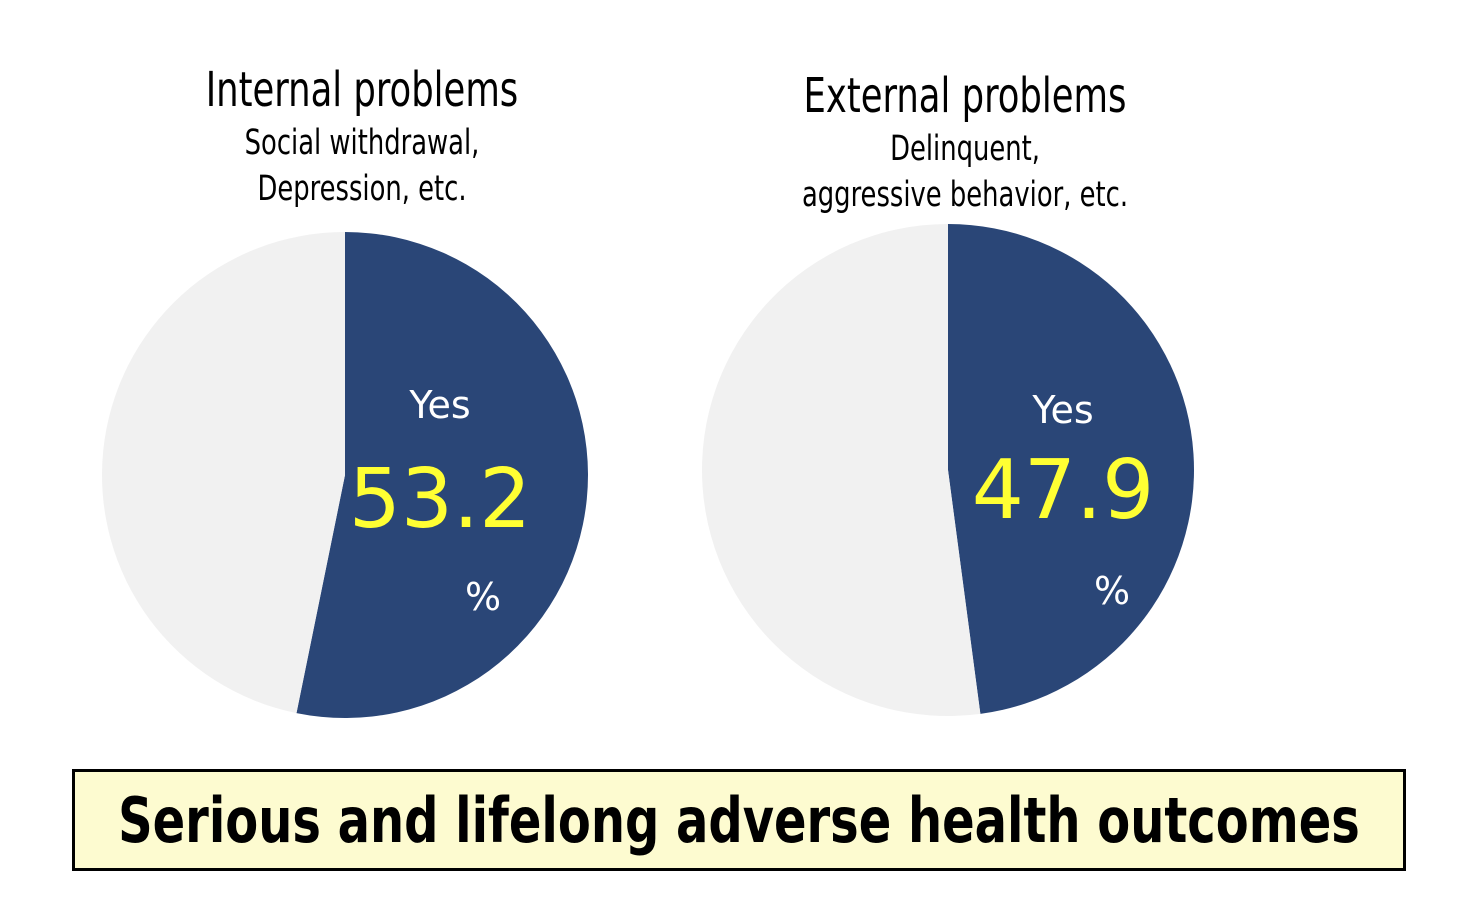 Image resolution: width=1484 pixels, height=902 pixels. Describe the element at coordinates (1063, 490) in the screenshot. I see `data-label: 47.9` at that location.